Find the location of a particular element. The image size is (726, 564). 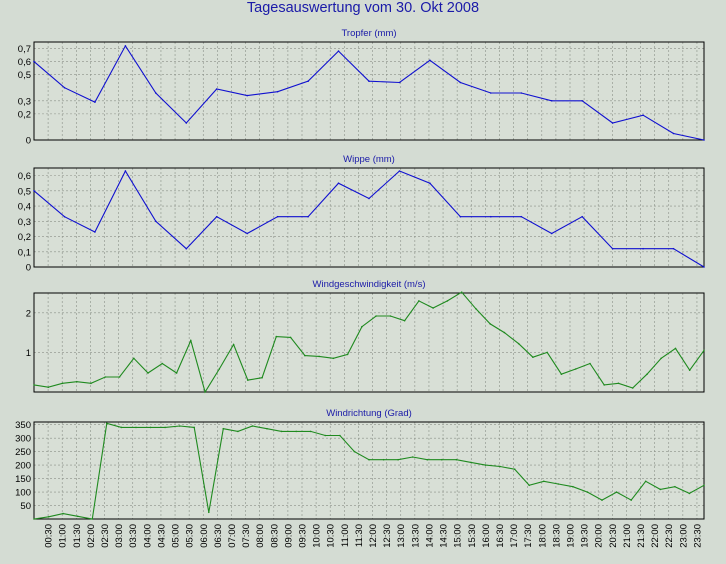

xtick-label: 09:30 is located at coordinates (303, 536).